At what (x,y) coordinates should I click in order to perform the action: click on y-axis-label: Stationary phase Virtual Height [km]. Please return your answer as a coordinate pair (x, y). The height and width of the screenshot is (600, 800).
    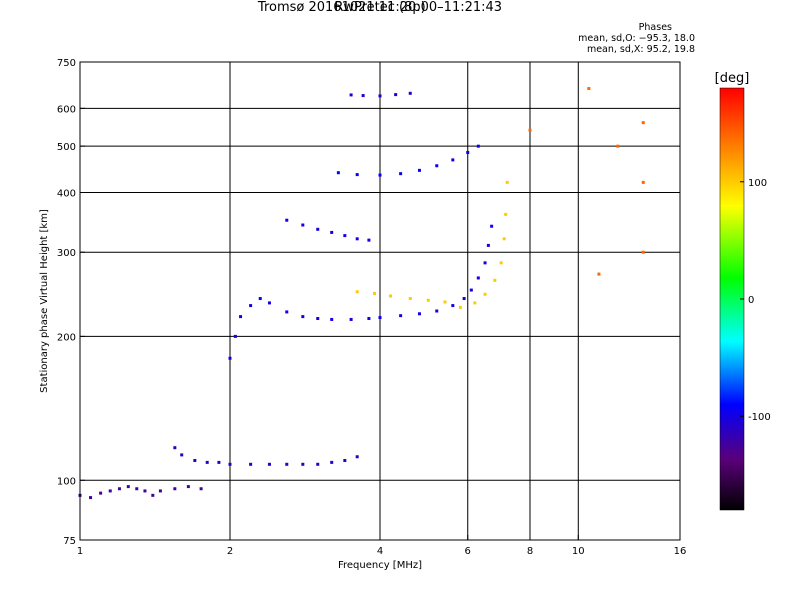
    Looking at the image, I should click on (44, 301).